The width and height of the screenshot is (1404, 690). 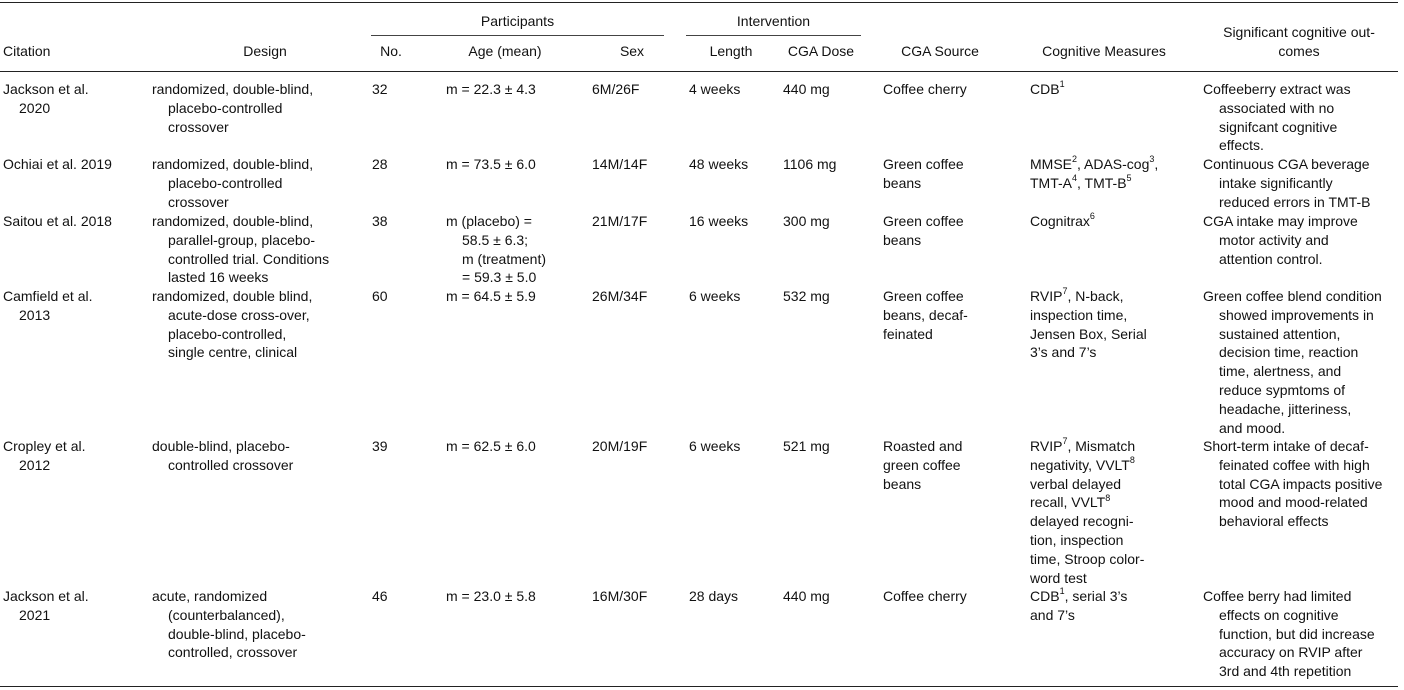 I want to click on measures-line: TMT-A4, TMT-B5, so click(x=1112, y=183).